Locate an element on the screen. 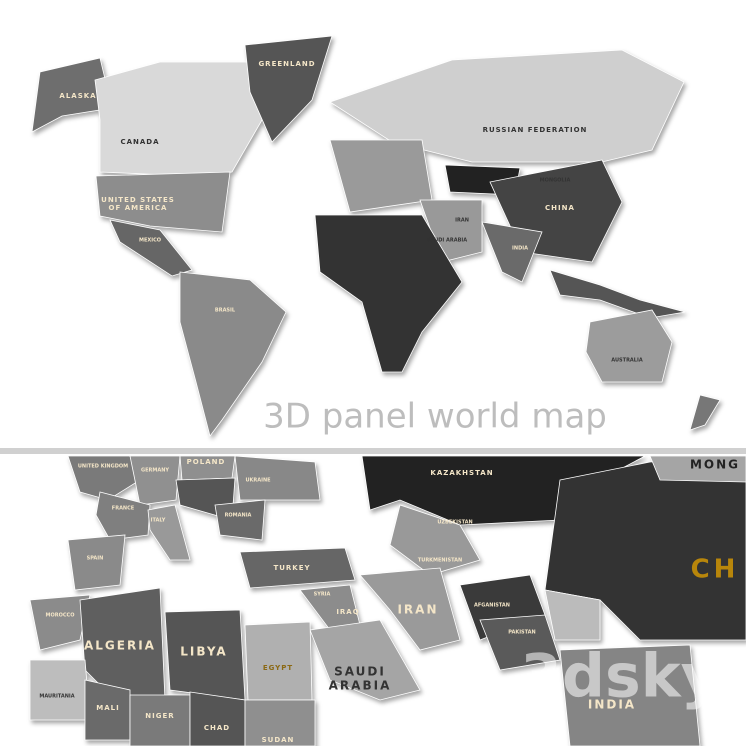  watermark: 3dsky is located at coordinates (619, 677).